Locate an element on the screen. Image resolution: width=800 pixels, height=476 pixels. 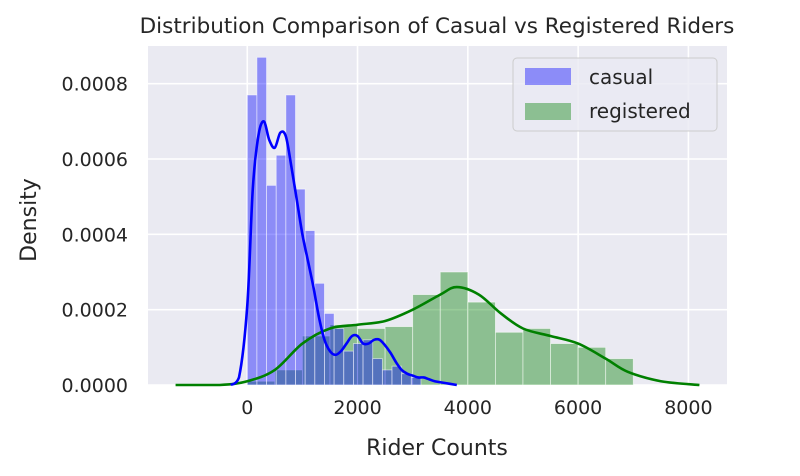
legend-label-casual: casual is located at coordinates (621, 77).